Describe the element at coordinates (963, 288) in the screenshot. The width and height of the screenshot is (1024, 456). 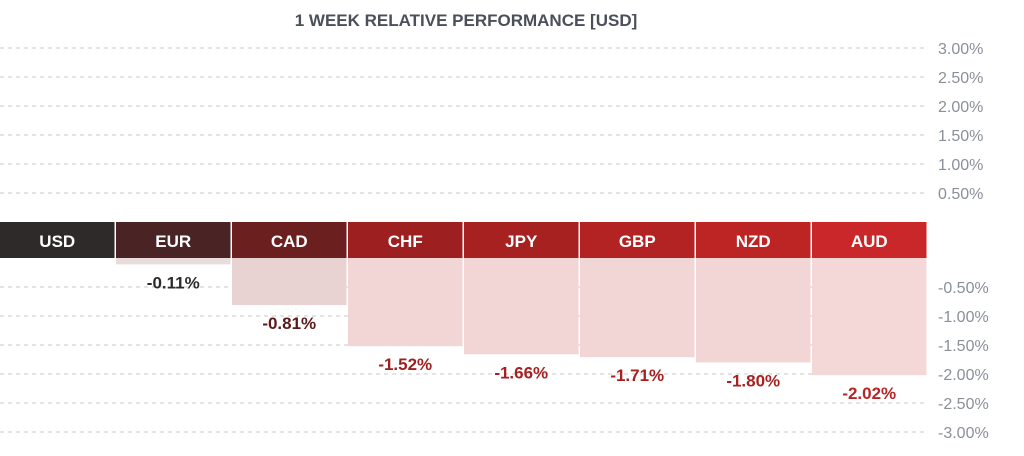
I see `y-tick-label: -0.50%` at that location.